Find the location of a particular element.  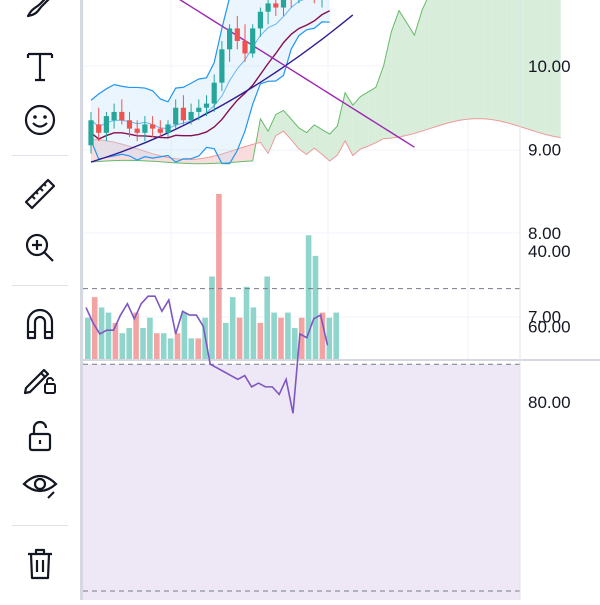

eye-icon is located at coordinates (40, 486).